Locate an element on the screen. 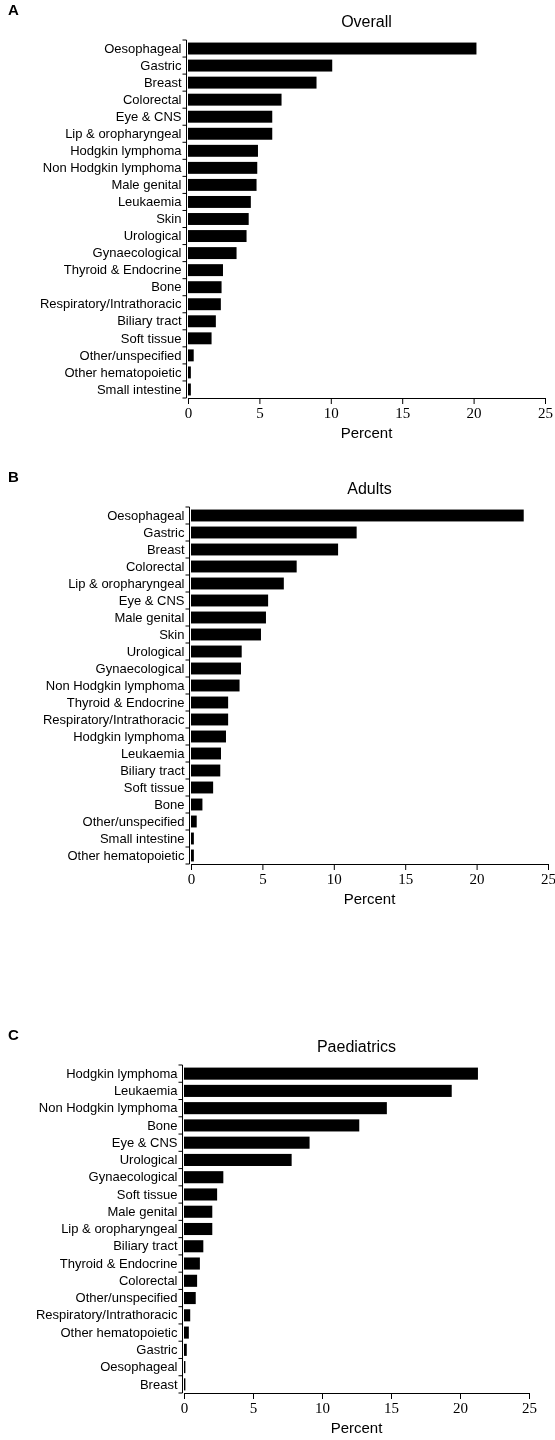 The height and width of the screenshot is (1440, 555). chart-title: Adults is located at coordinates (369, 488).